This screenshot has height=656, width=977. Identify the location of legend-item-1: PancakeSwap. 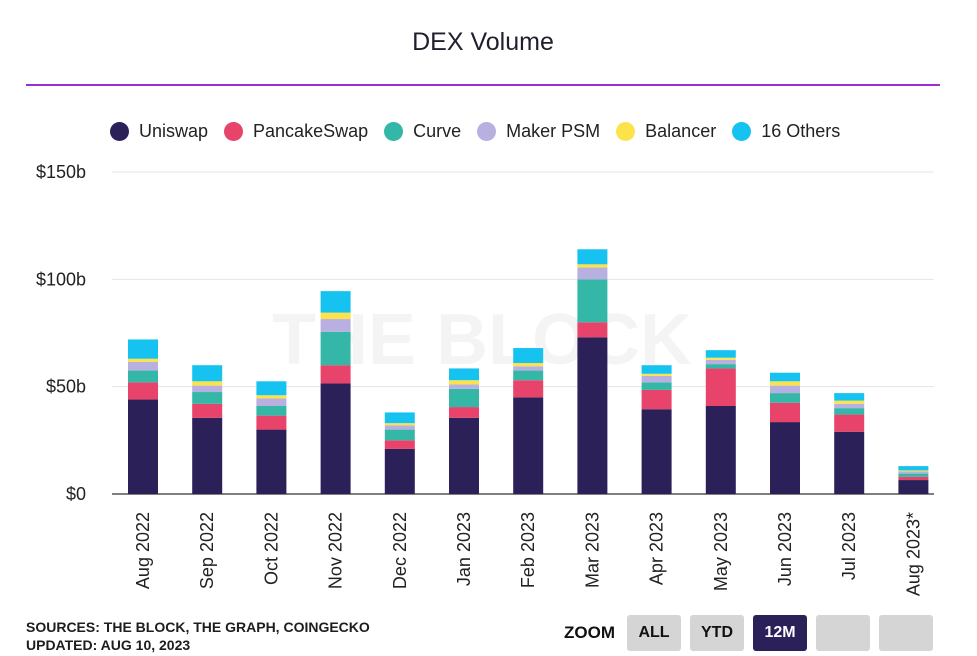
(296, 131).